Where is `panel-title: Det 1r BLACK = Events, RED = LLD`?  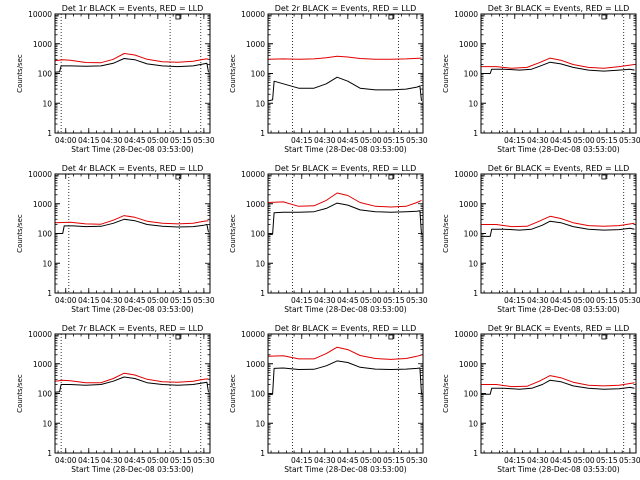
panel-title: Det 1r BLACK = Events, RED = LLD is located at coordinates (133, 8).